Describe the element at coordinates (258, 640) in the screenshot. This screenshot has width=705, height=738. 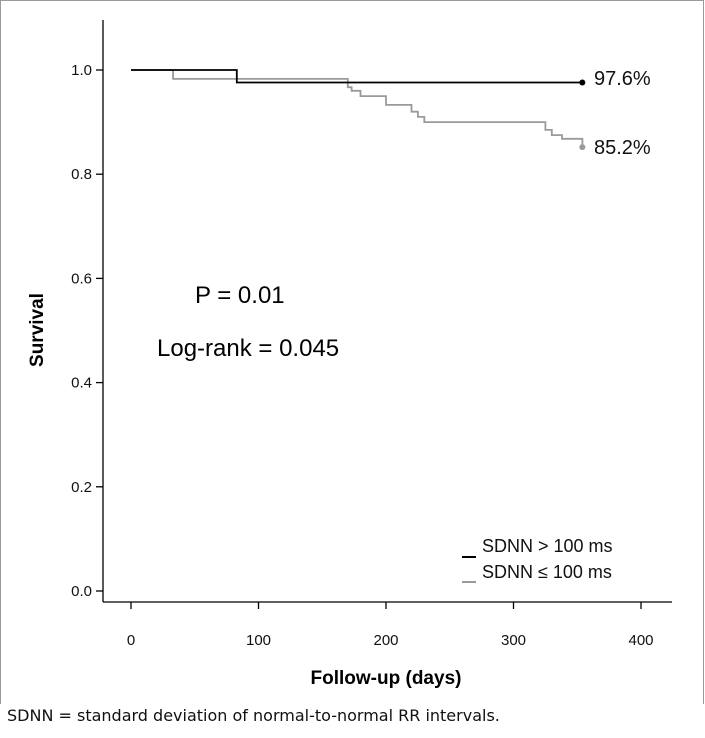
I see `x-tick-label: 100` at that location.